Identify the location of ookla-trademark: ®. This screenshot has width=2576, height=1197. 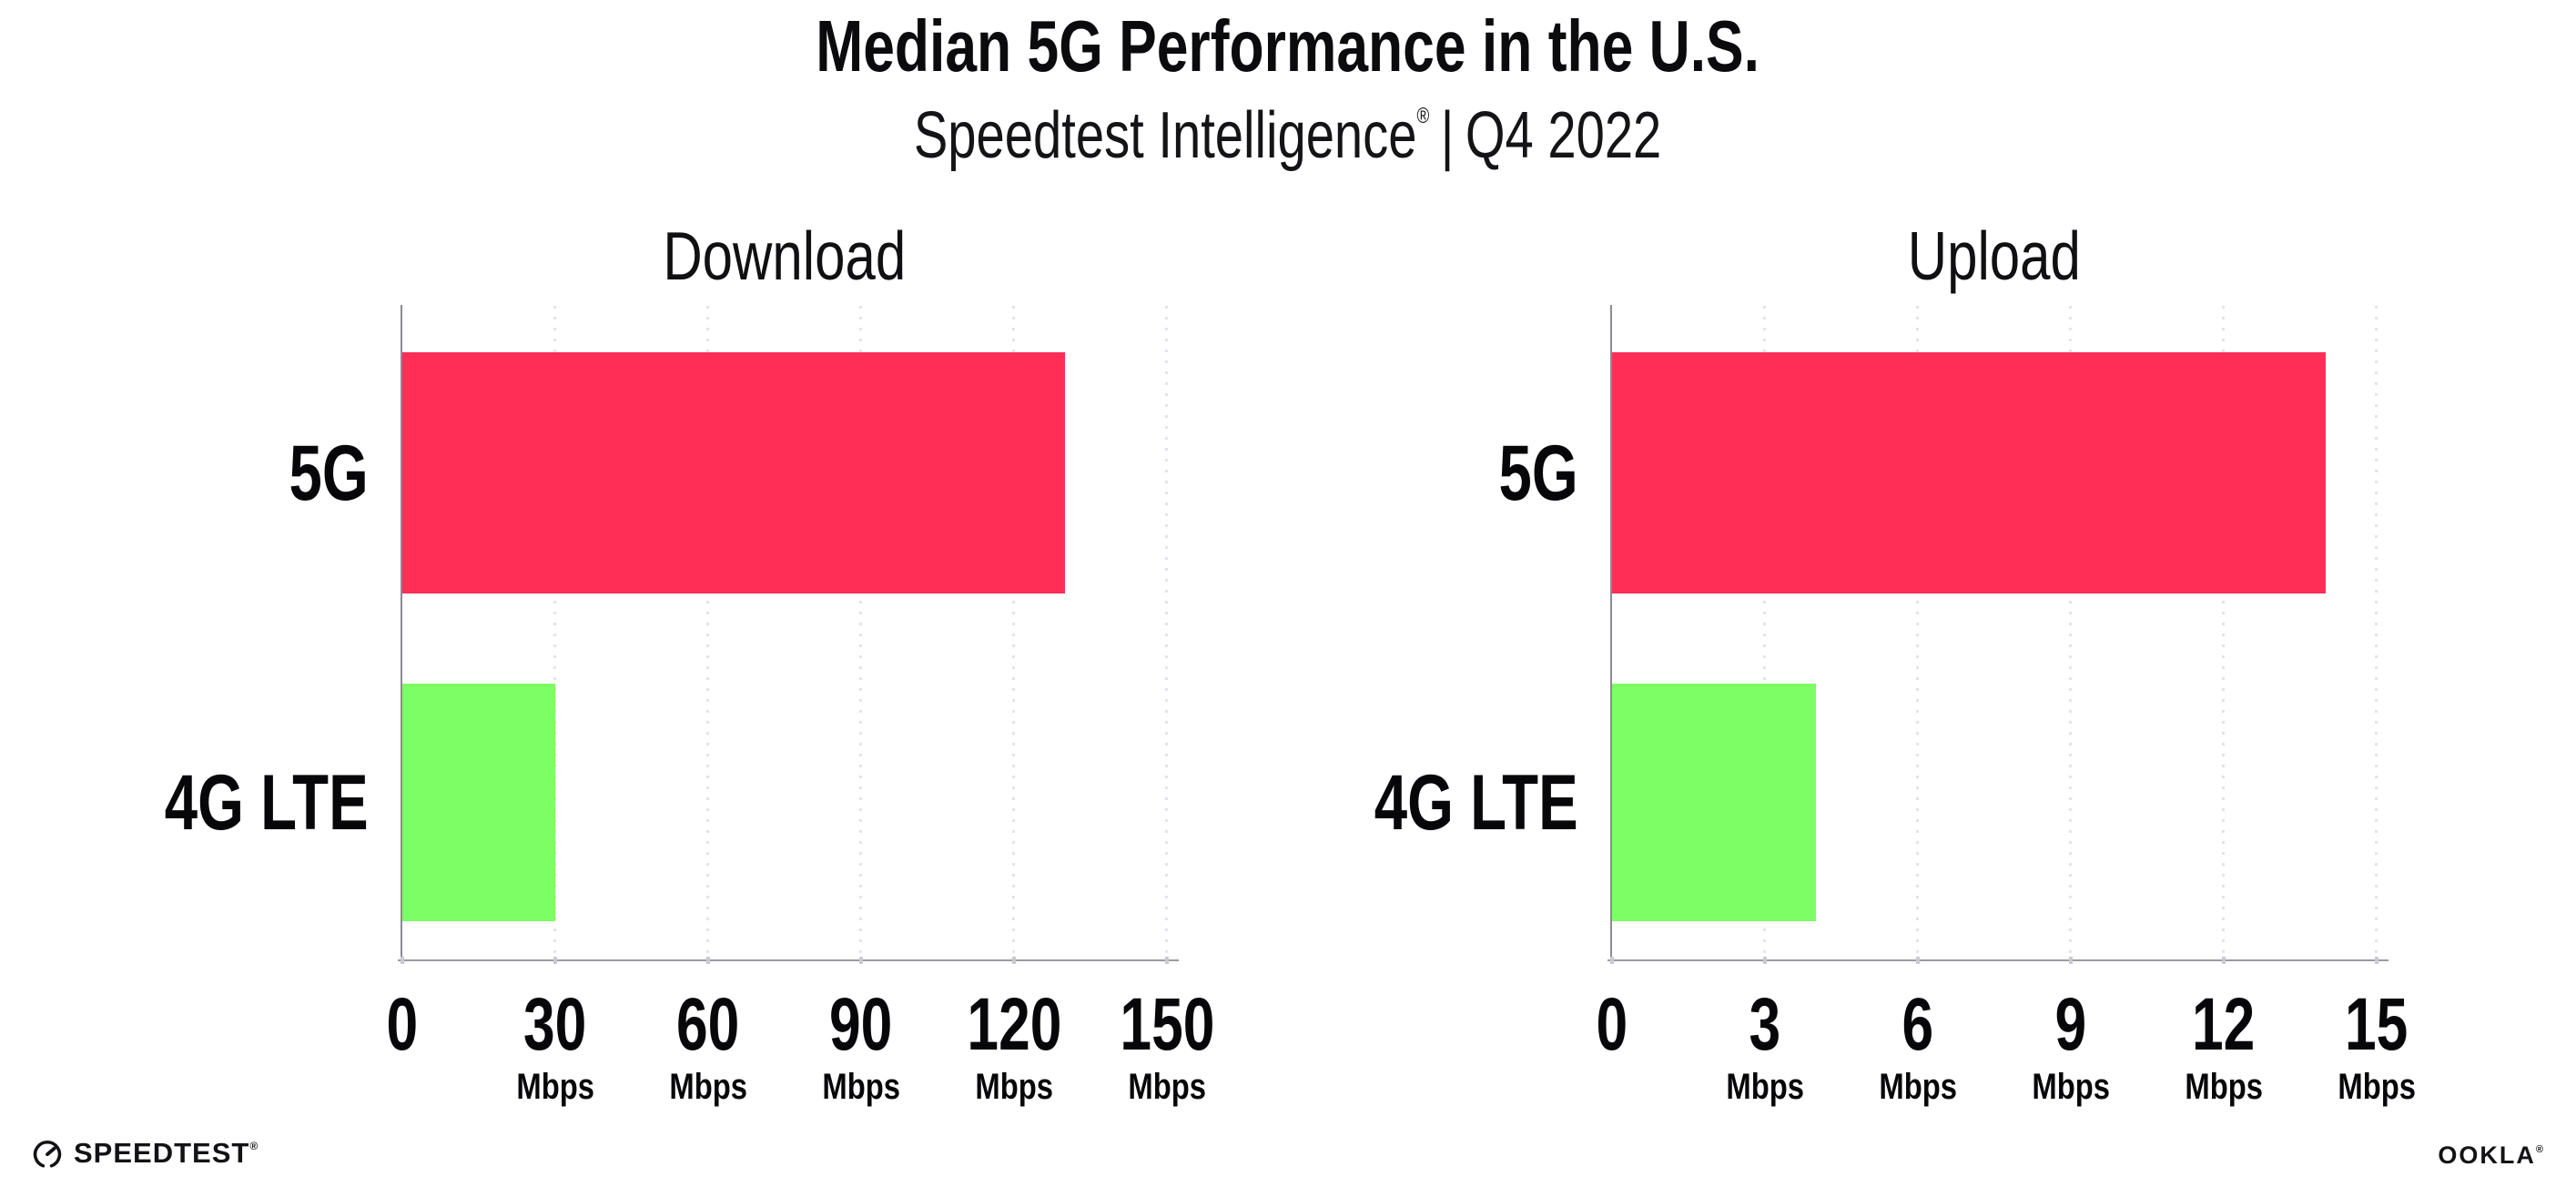
(2540, 1150).